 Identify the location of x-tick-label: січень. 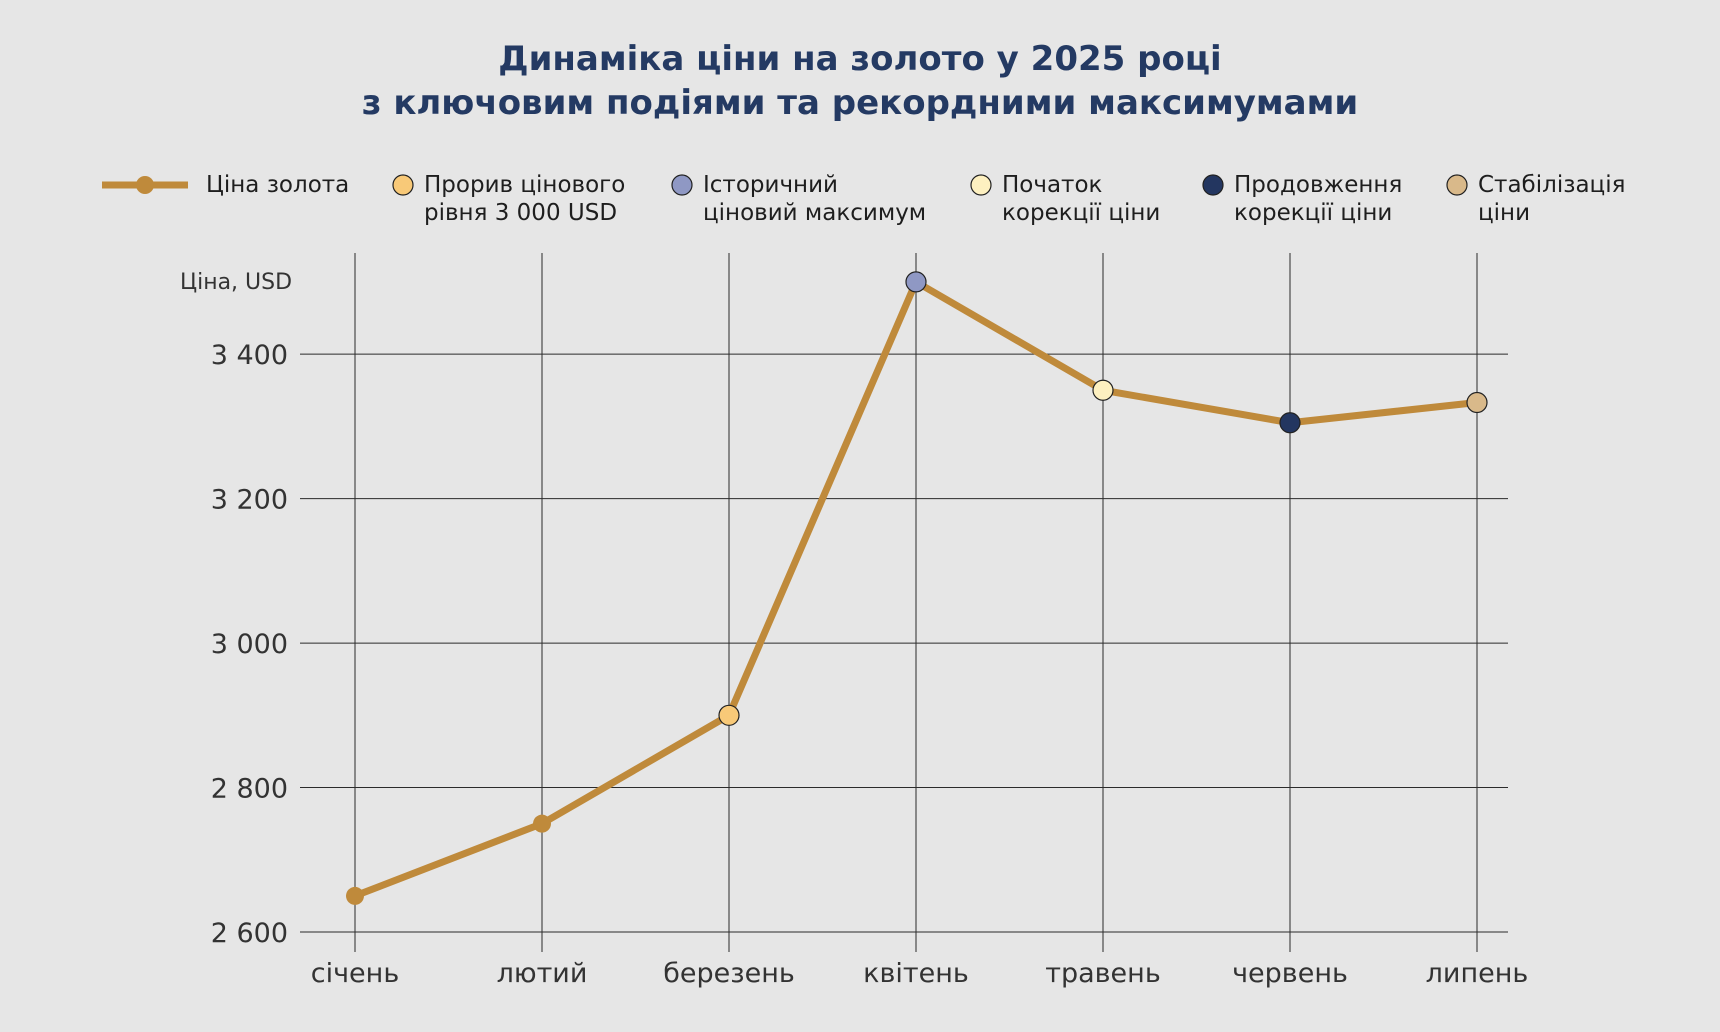
(355, 973).